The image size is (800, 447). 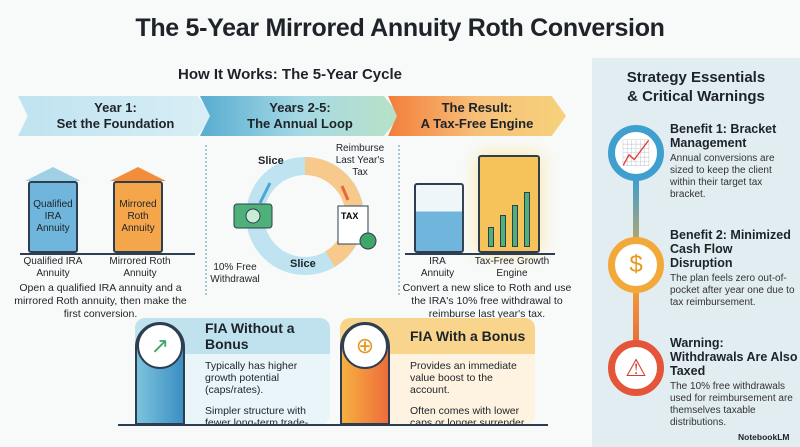 I want to click on title-line: Strategy Essentials, so click(x=696, y=77).